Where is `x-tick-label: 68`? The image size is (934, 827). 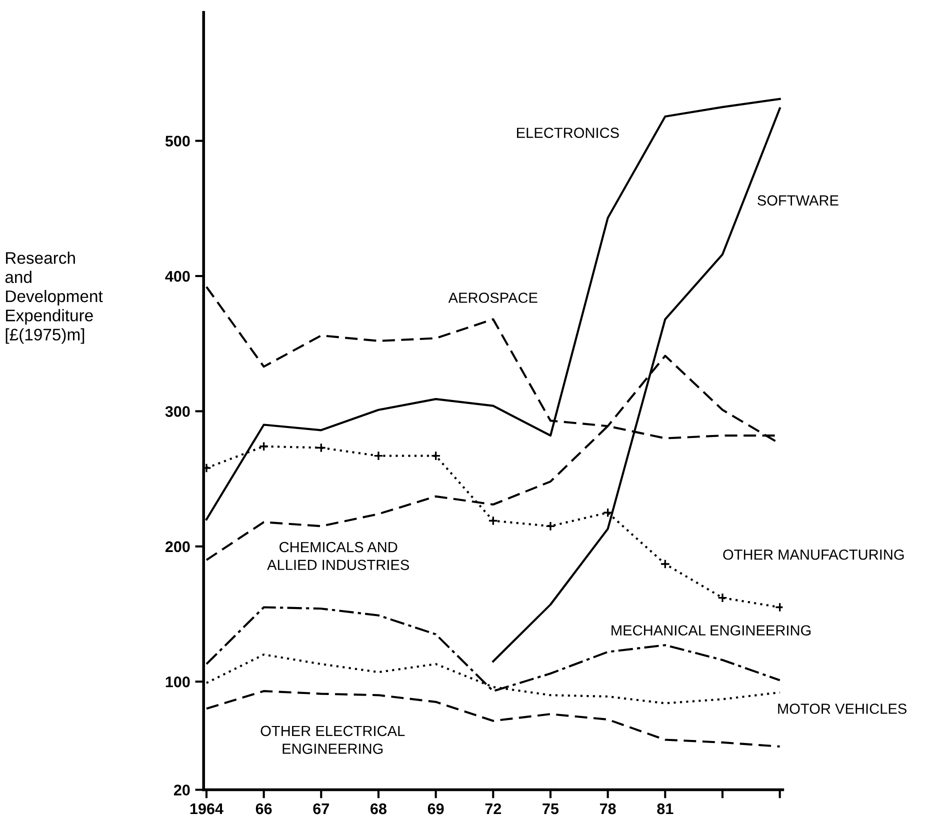 x-tick-label: 68 is located at coordinates (378, 808).